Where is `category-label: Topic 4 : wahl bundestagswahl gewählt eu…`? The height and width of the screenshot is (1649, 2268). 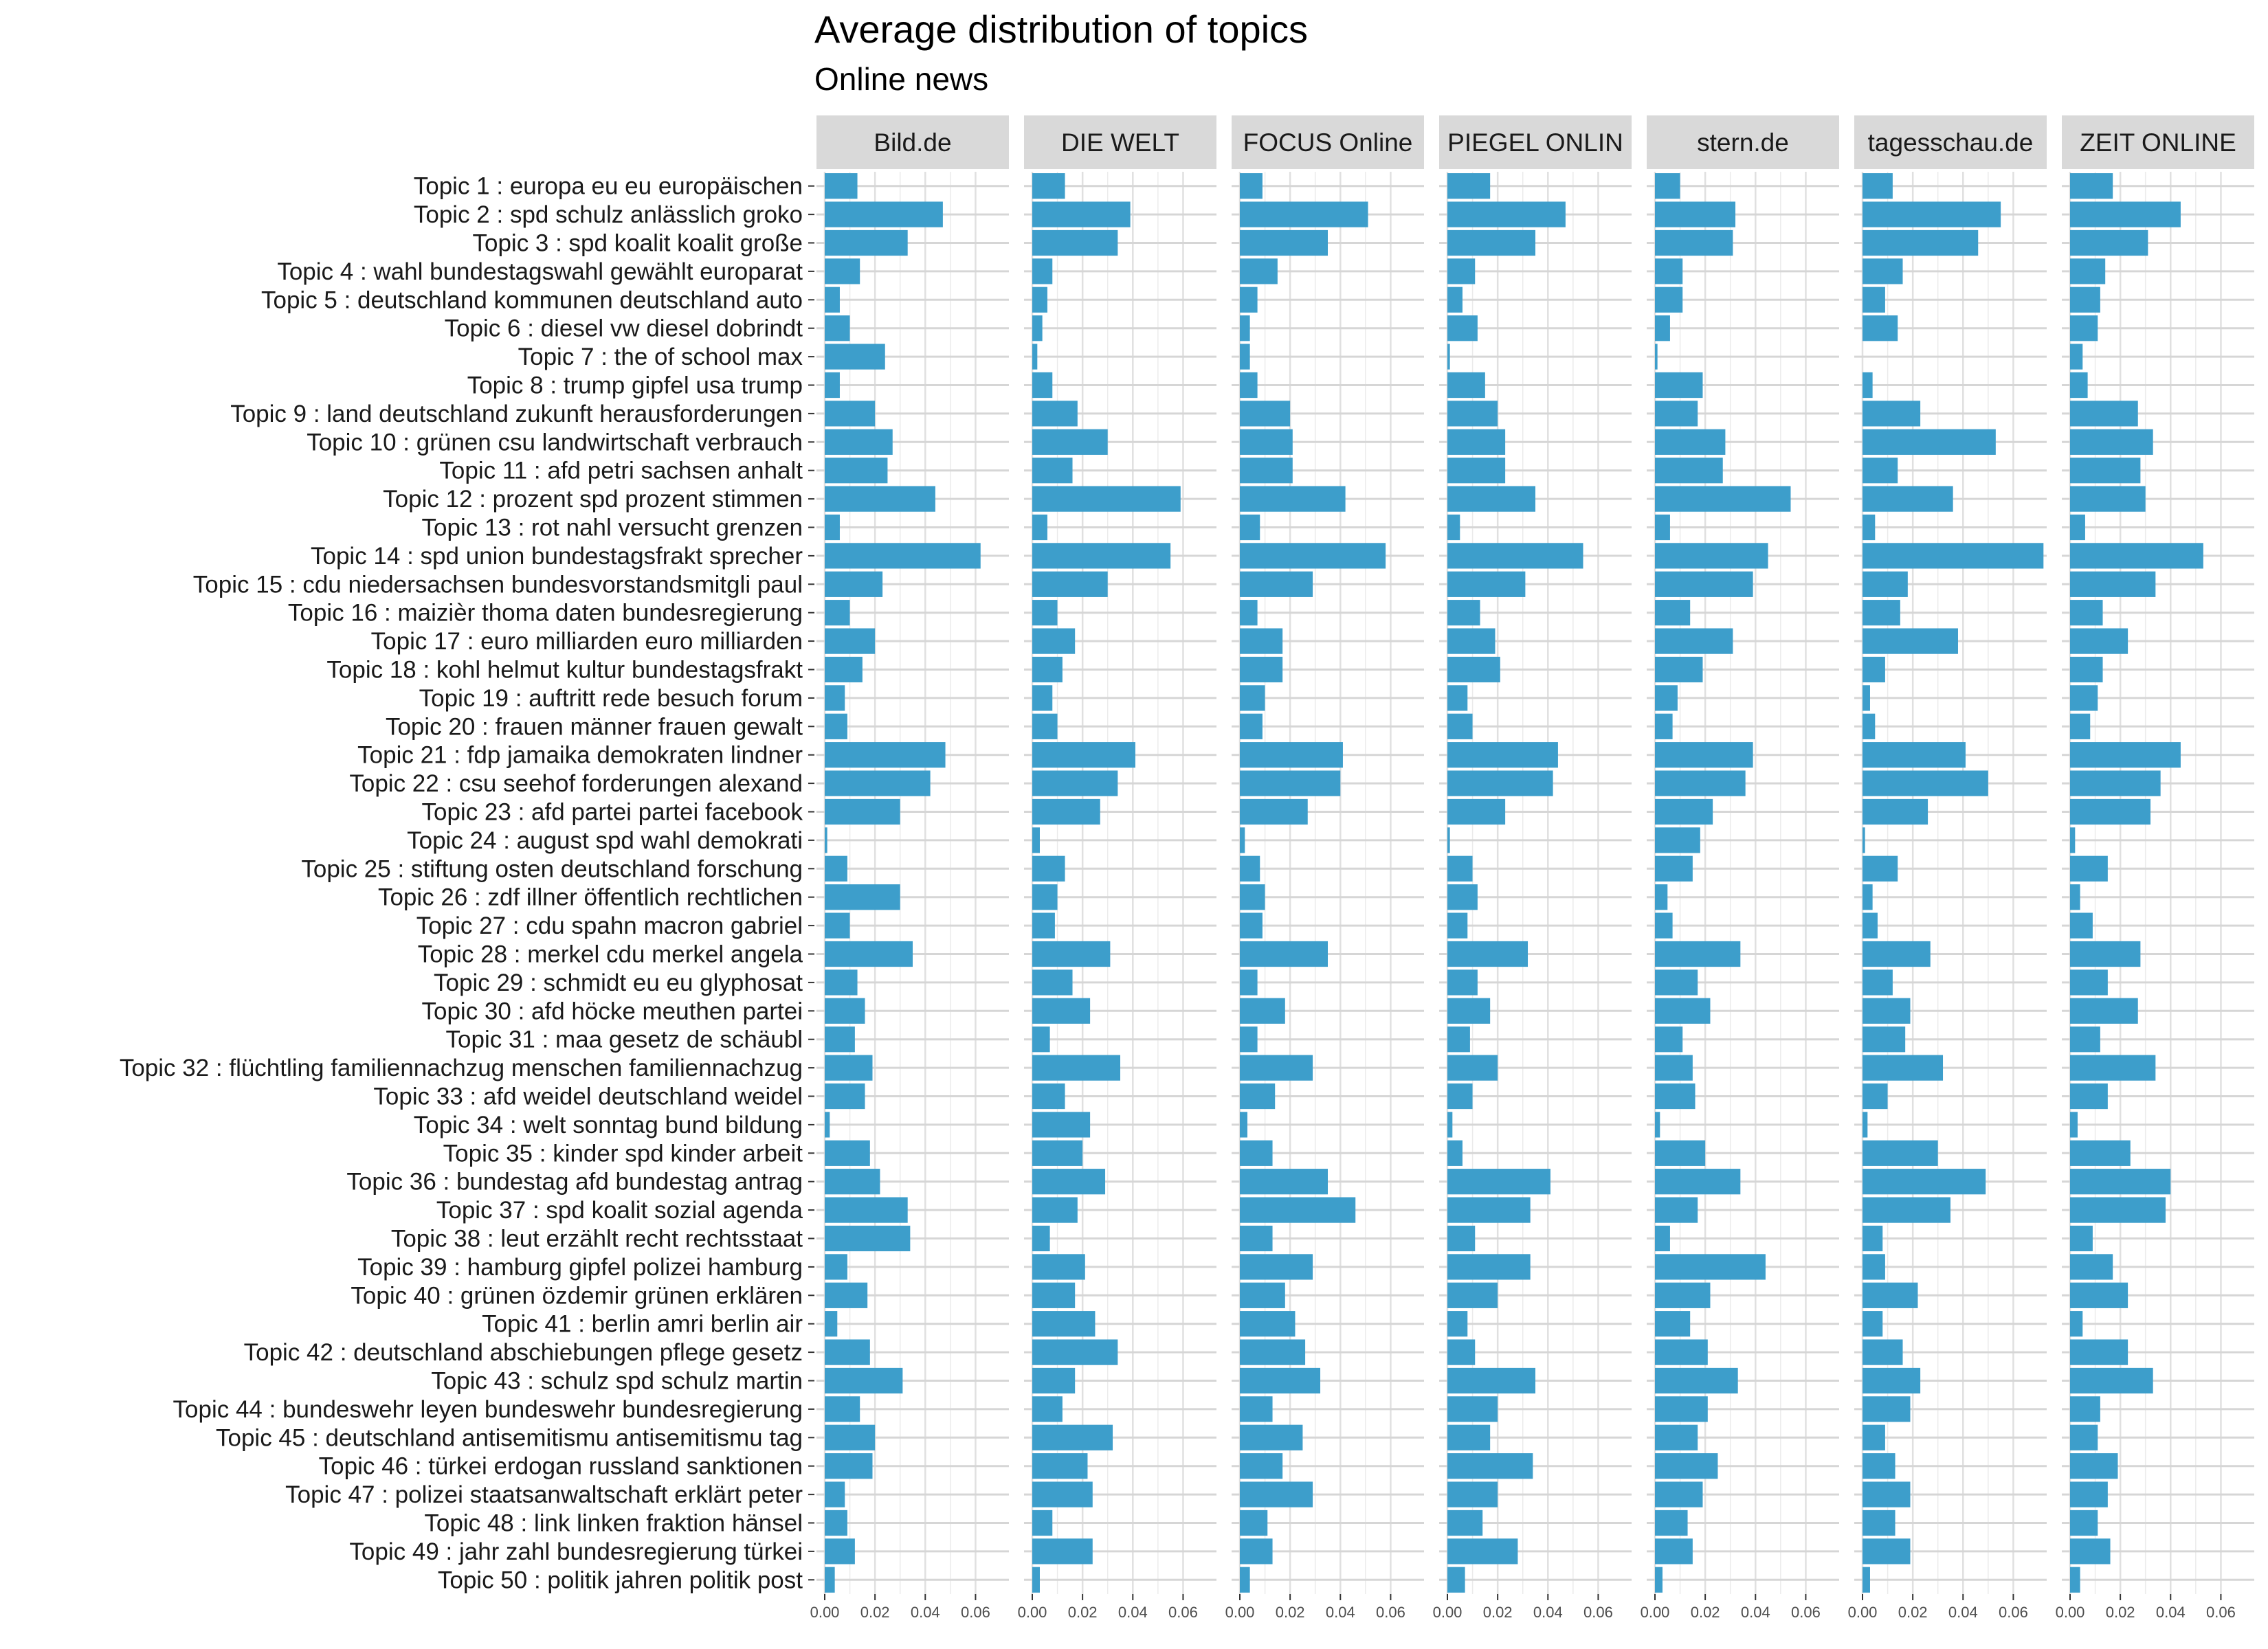
category-label: Topic 4 : wahl bundestagswahl gewählt eu… is located at coordinates (540, 271).